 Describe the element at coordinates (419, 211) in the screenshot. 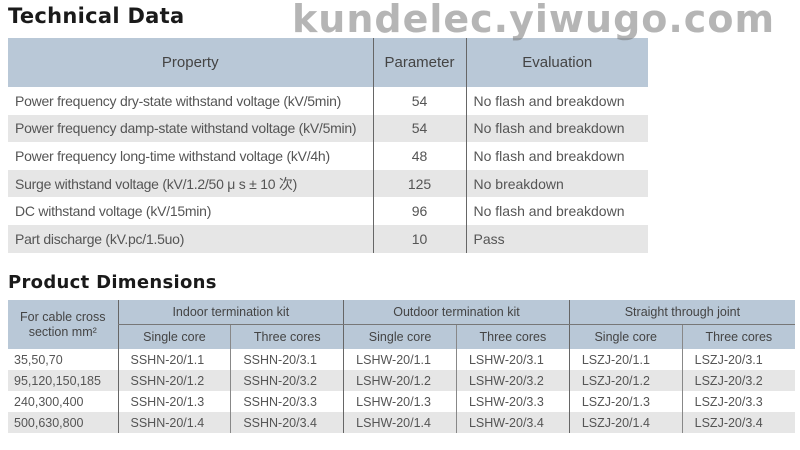

I see `parameter-cell: 96` at that location.